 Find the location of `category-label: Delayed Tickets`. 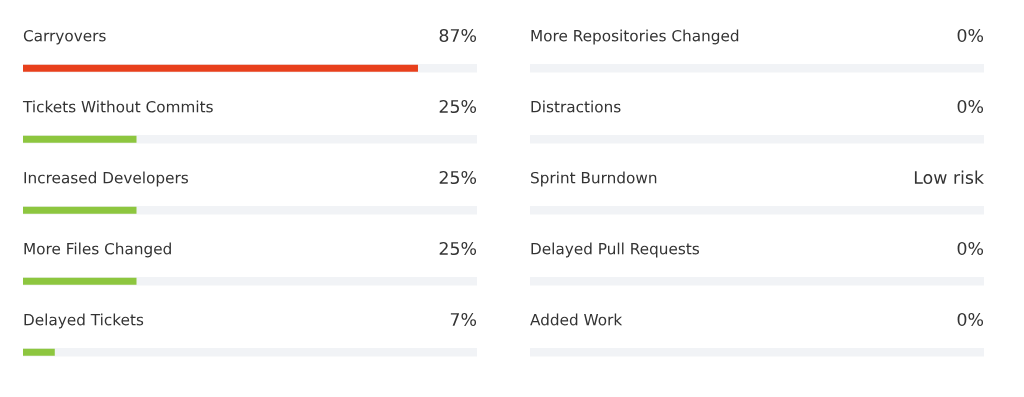

category-label: Delayed Tickets is located at coordinates (84, 321).